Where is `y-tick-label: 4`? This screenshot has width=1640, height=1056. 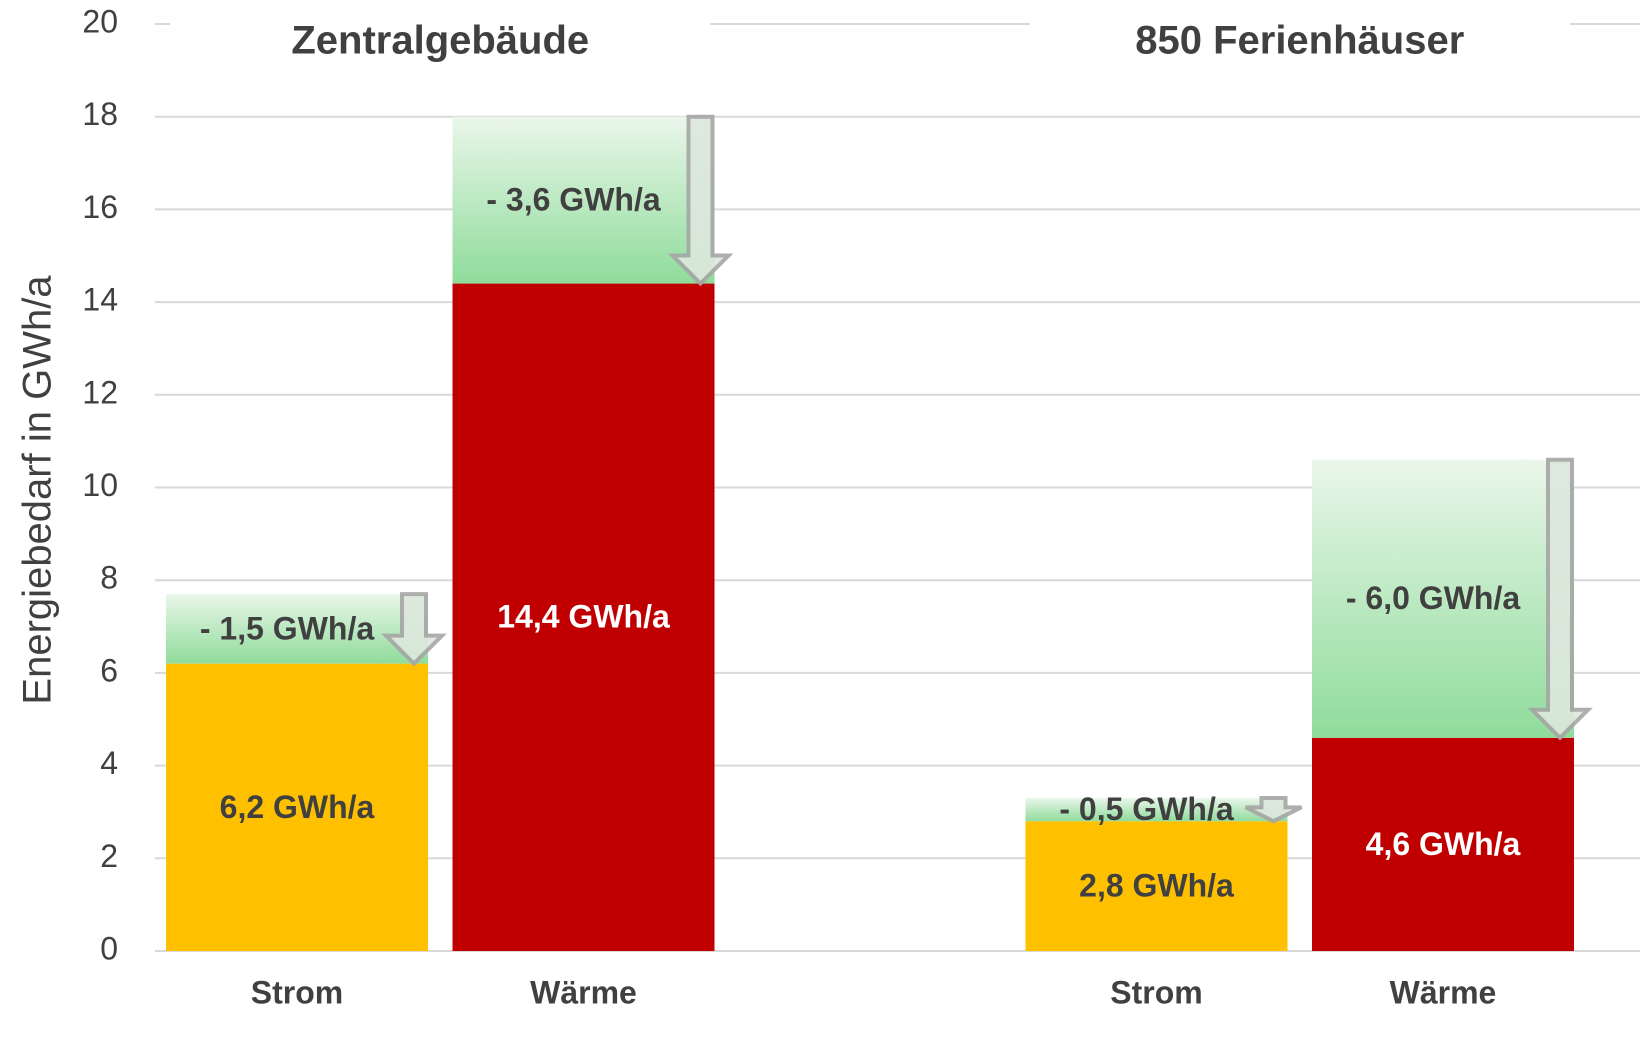
y-tick-label: 4 is located at coordinates (109, 763).